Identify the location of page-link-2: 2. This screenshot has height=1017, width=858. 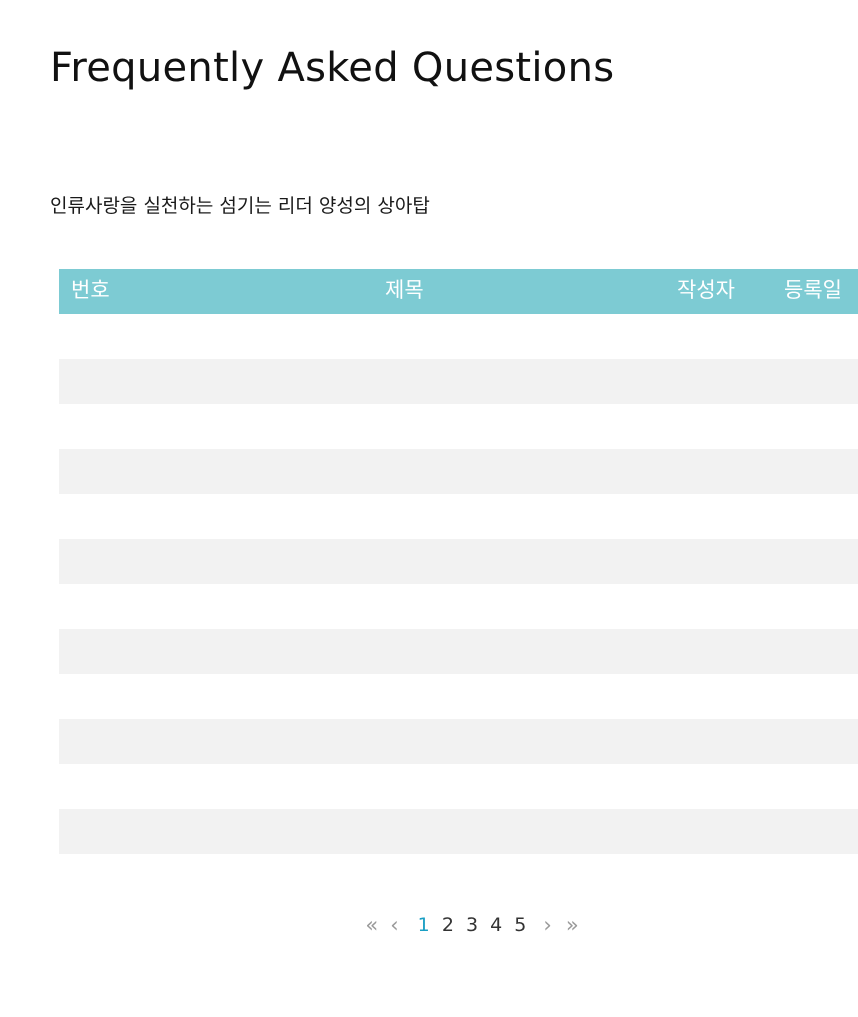
(447, 925).